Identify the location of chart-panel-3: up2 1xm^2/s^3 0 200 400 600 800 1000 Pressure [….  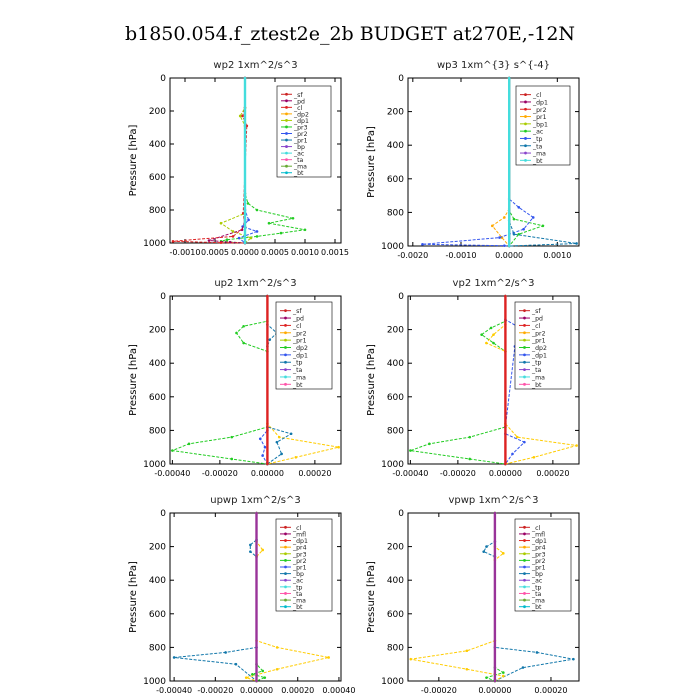
(235, 378).